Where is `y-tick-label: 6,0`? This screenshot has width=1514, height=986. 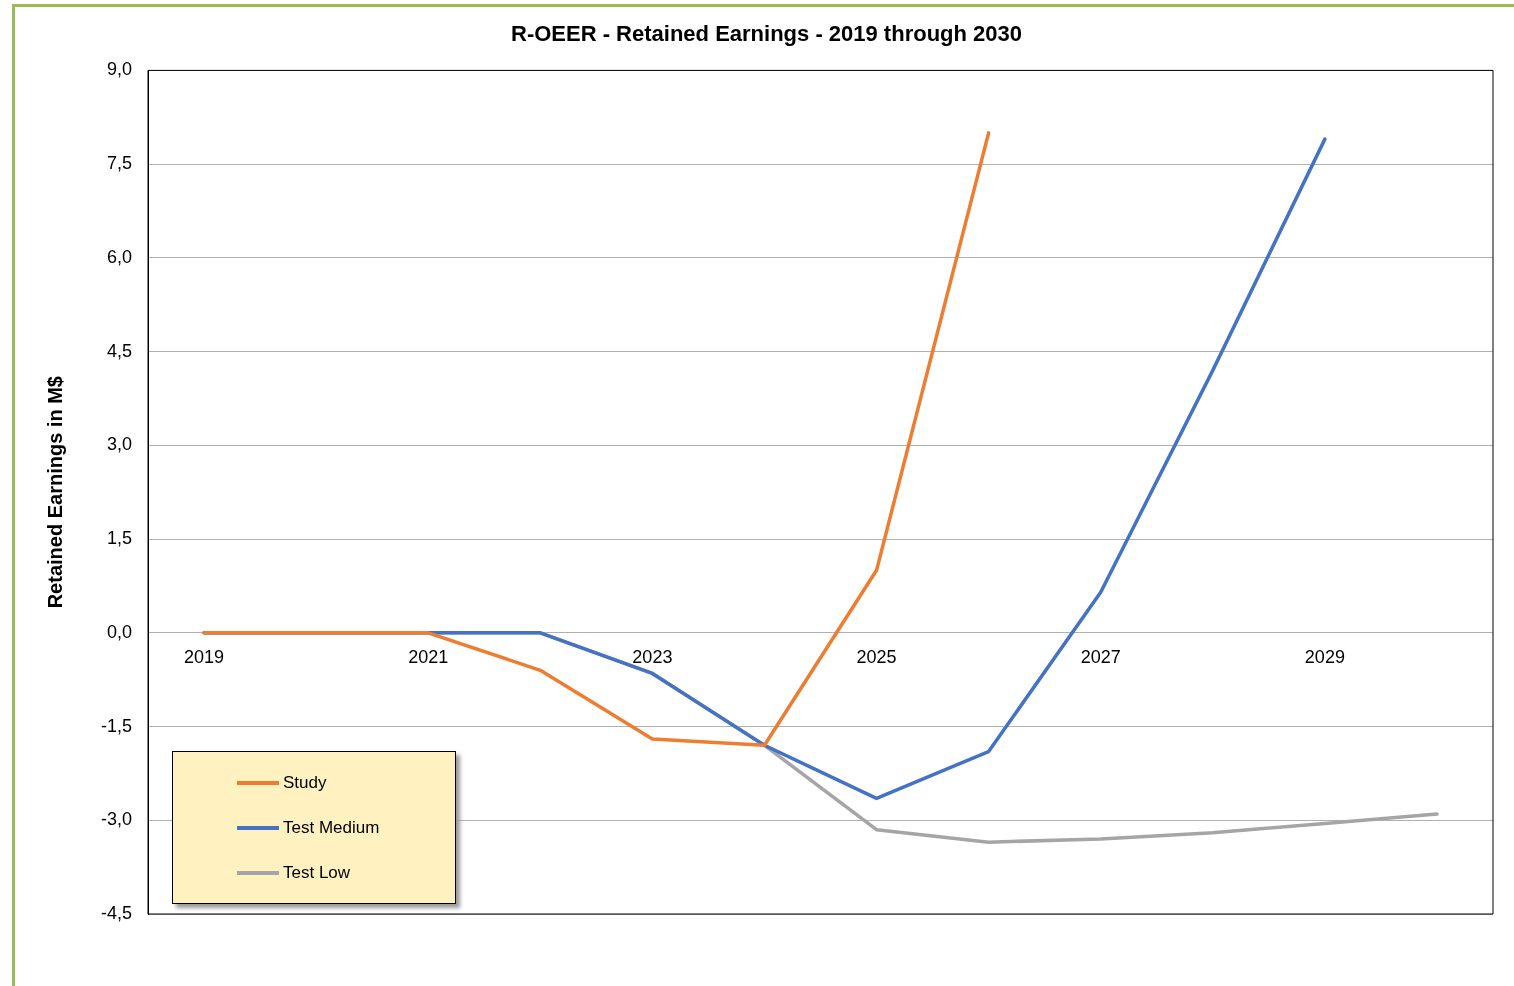 y-tick-label: 6,0 is located at coordinates (119, 256).